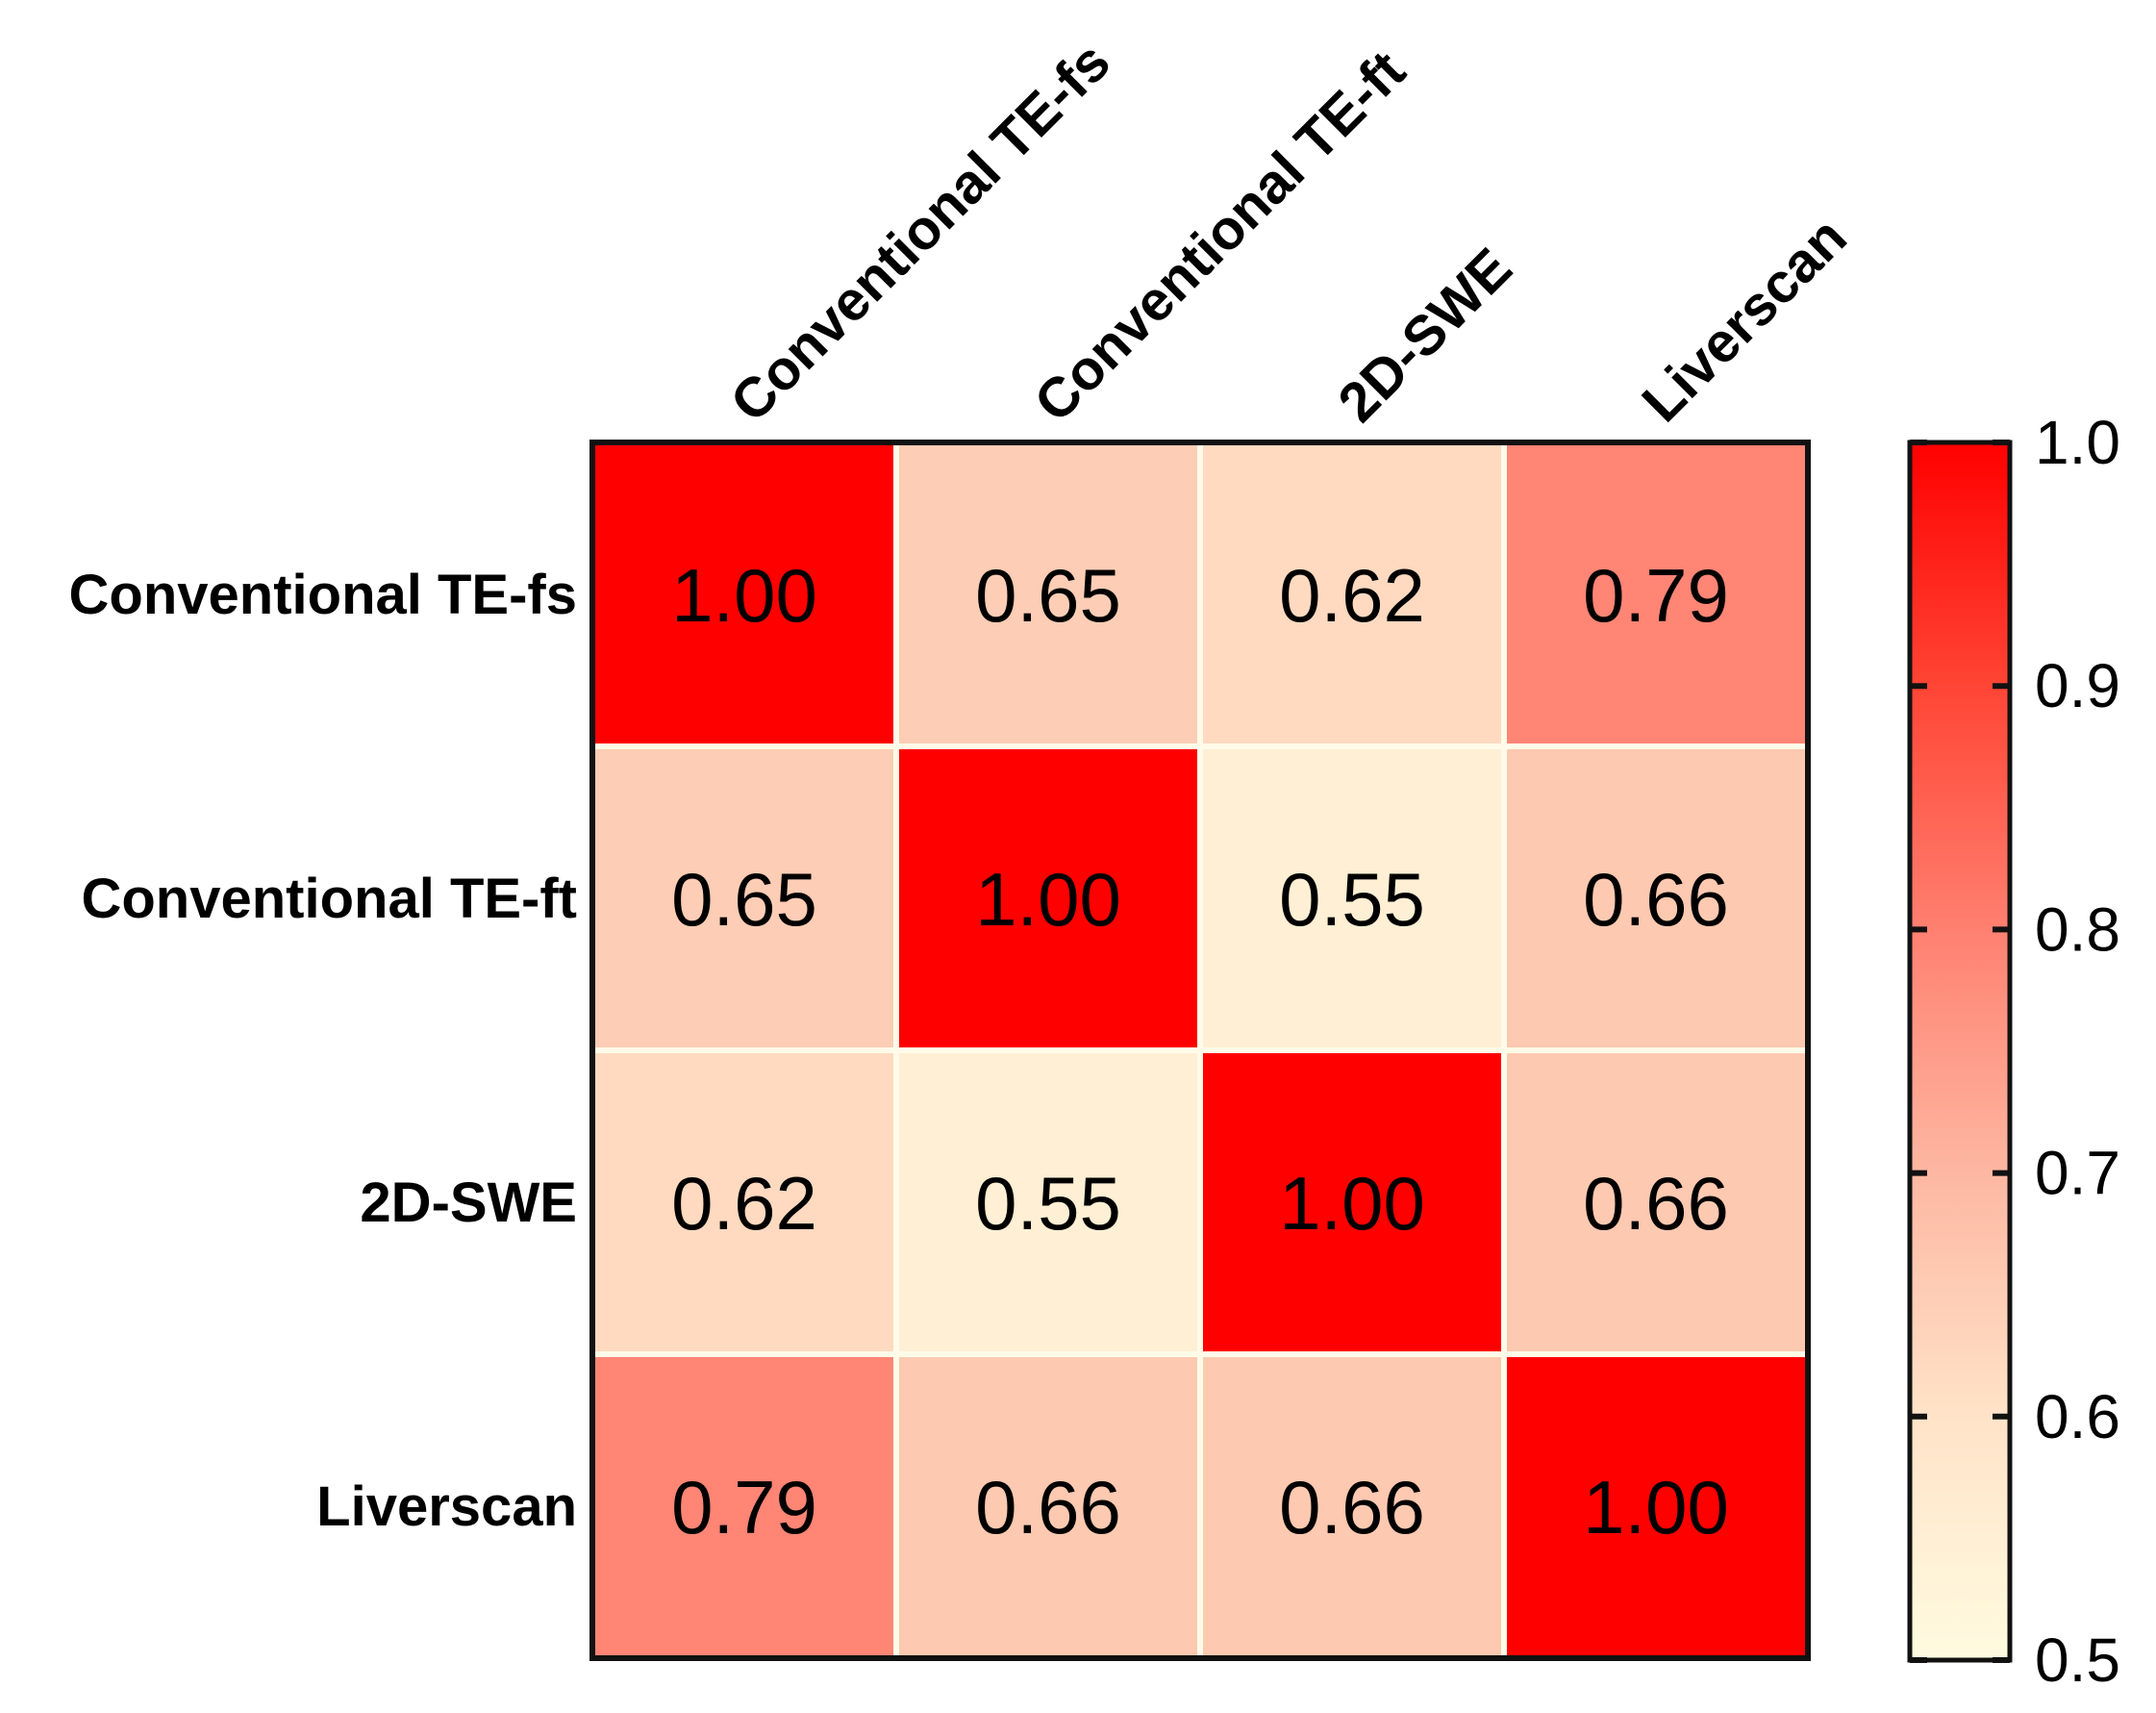  I want to click on column-label: Liverscan, so click(1744, 320).